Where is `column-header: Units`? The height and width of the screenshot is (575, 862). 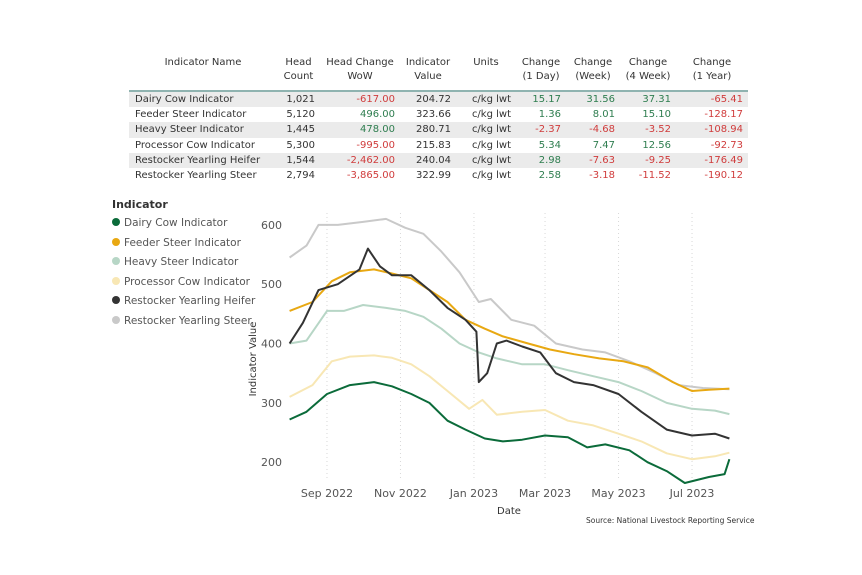 column-header: Units is located at coordinates (486, 72).